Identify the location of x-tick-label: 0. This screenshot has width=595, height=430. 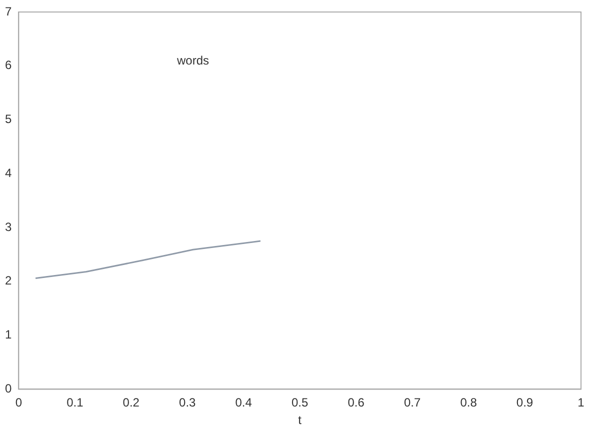
(18, 403).